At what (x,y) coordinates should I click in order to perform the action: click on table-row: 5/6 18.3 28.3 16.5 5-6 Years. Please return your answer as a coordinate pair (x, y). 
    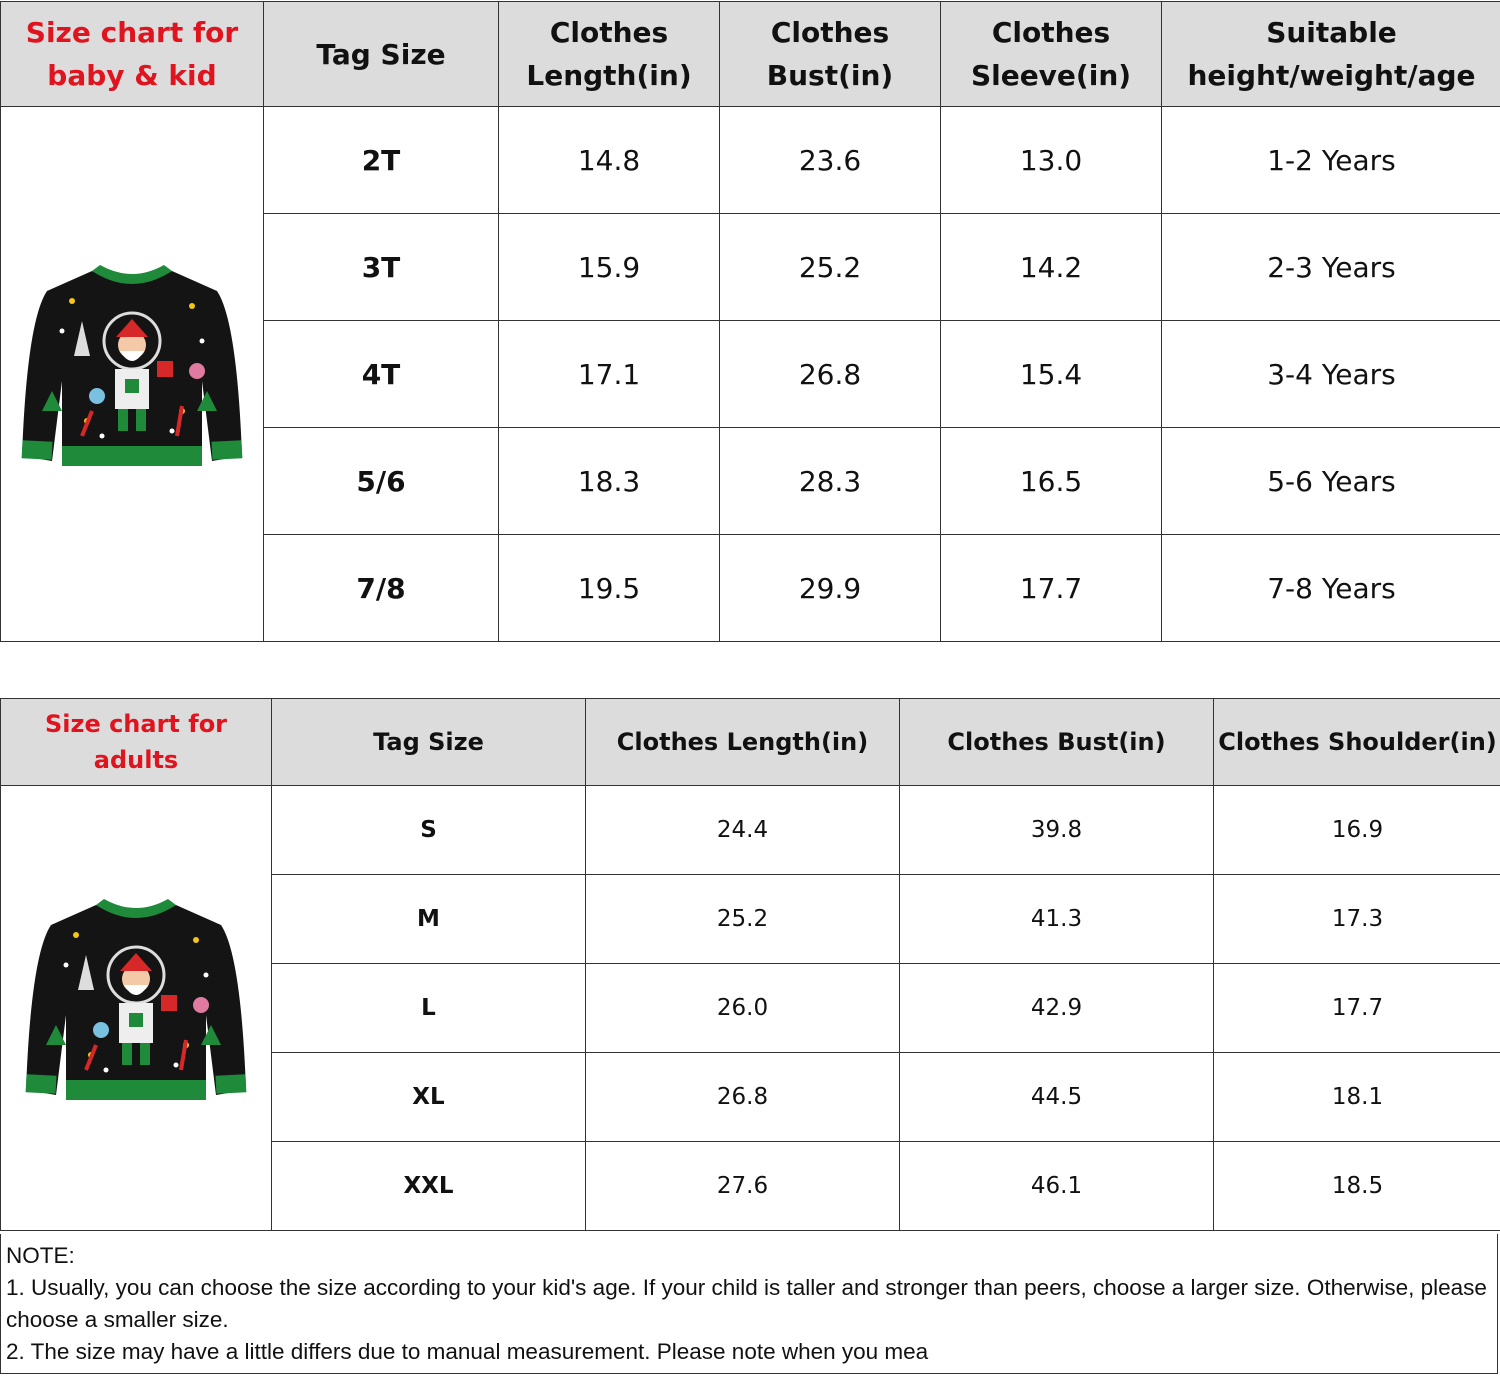
    Looking at the image, I should click on (750, 481).